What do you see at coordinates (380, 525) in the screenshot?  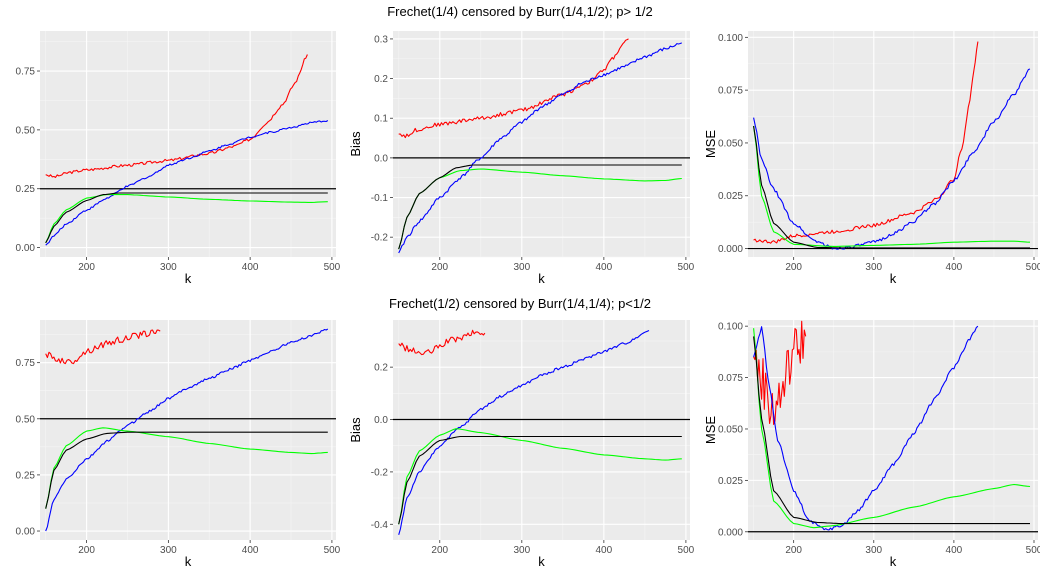 I see `y-tick-label: -0.4` at bounding box center [380, 525].